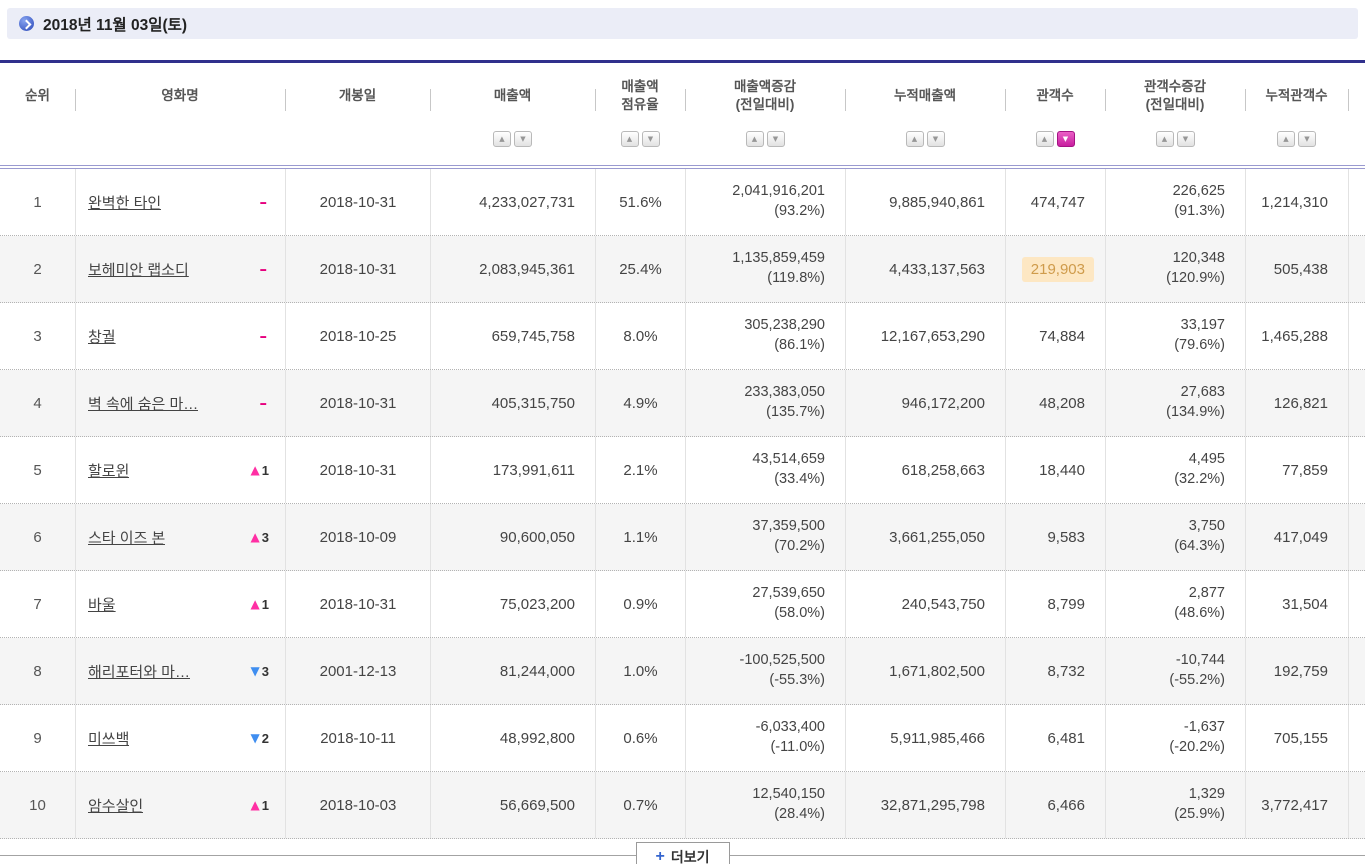  Describe the element at coordinates (116, 806) in the screenshot. I see `movie-title-link: 암수살인` at that location.